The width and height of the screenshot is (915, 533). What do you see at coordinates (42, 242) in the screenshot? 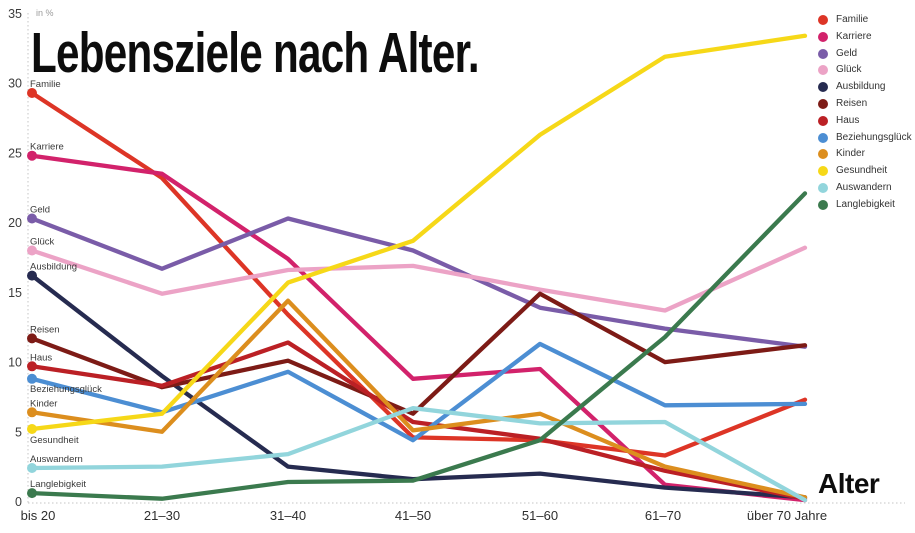
I see `line-label-Glück: Glück` at bounding box center [42, 242].